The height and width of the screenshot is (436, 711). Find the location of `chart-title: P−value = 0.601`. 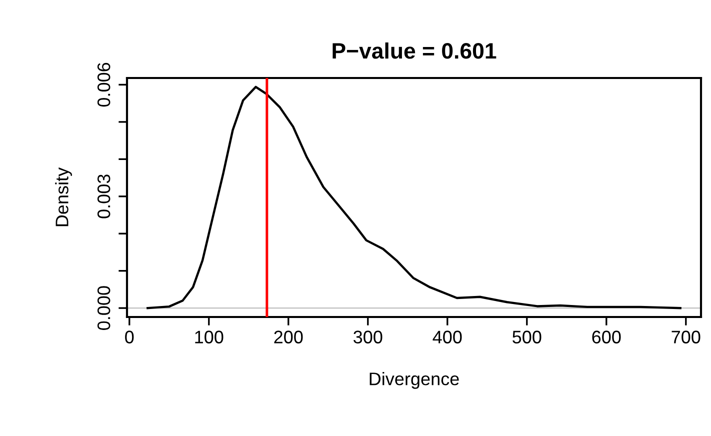

chart-title: P−value = 0.601 is located at coordinates (414, 50).